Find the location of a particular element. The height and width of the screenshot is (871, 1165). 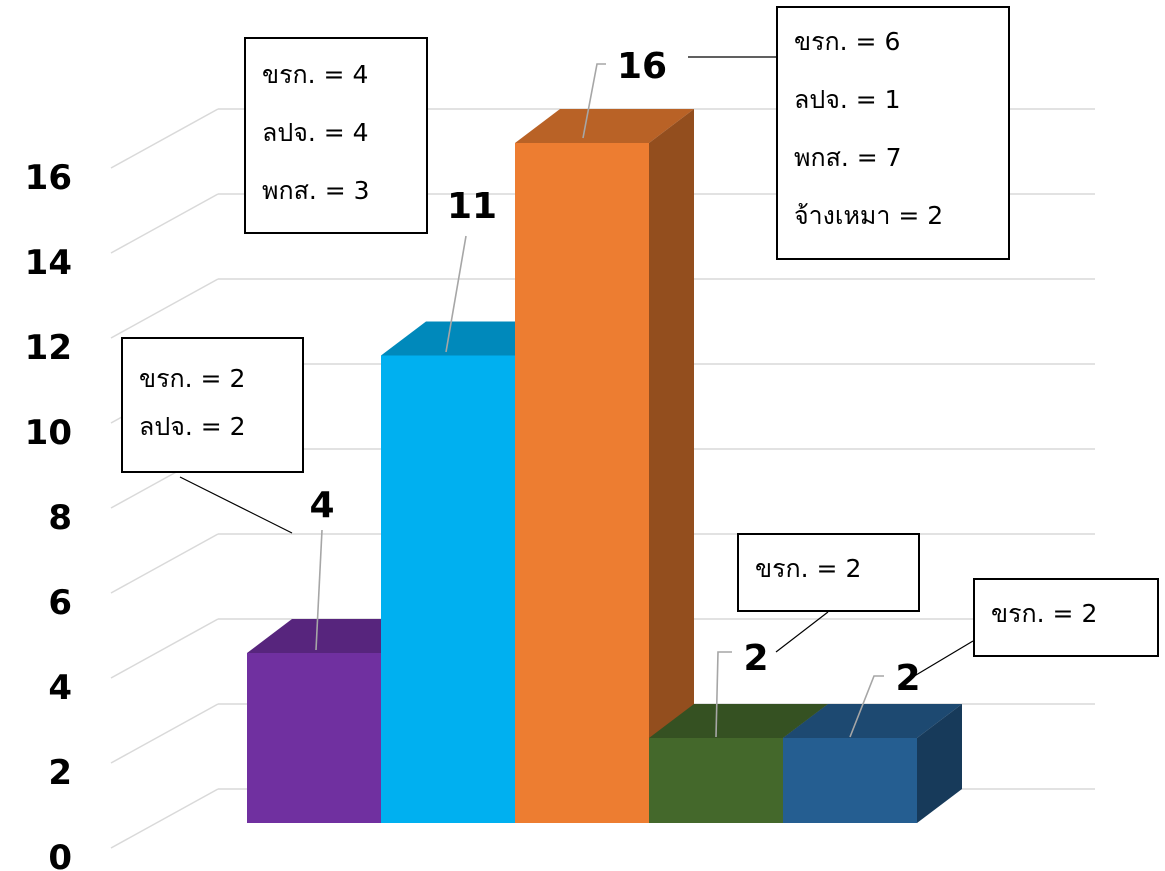

value-label: 4 is located at coordinates (321, 505).